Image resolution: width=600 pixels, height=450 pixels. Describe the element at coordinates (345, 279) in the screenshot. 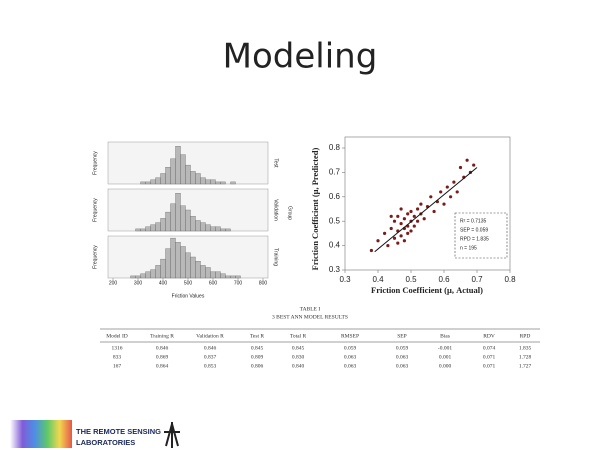

I see `x-tick-label: 0.3` at that location.